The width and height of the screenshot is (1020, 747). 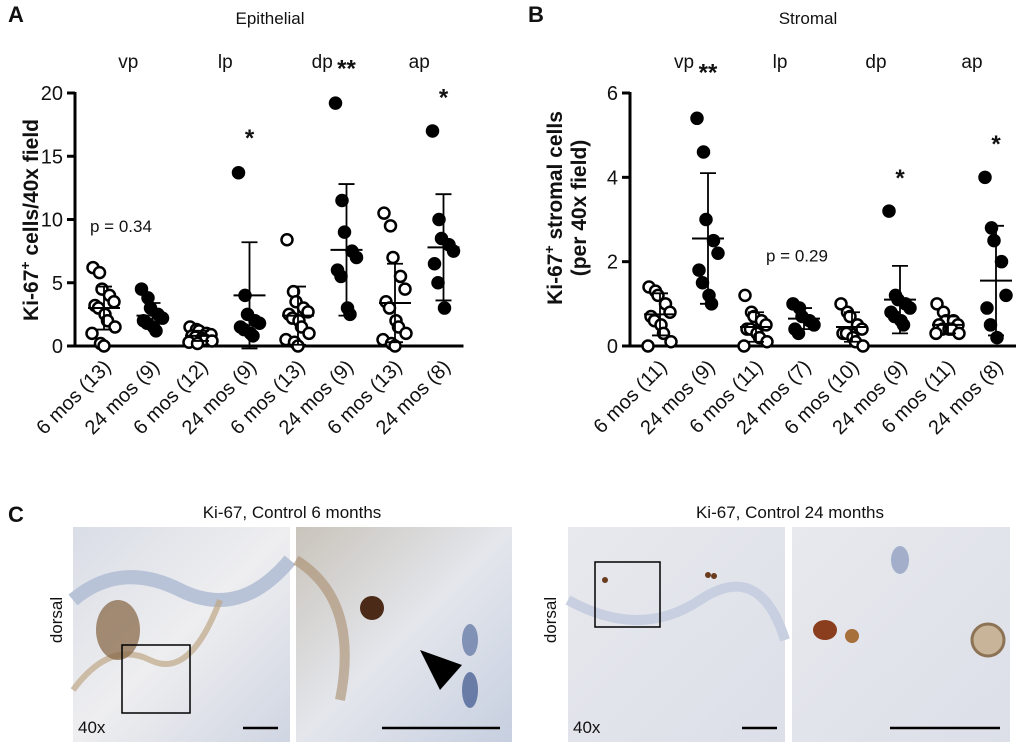 What do you see at coordinates (292, 512) in the screenshot?
I see `micrograph-title: Ki-67, Control 6 months` at bounding box center [292, 512].